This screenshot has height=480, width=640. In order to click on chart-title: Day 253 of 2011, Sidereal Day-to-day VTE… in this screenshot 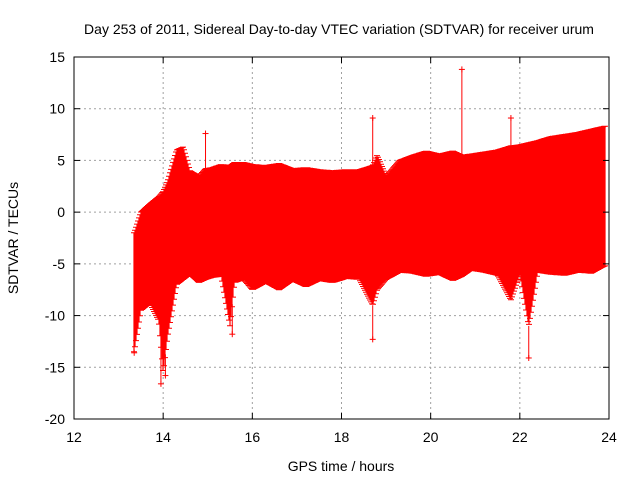, I will do `click(339, 29)`.